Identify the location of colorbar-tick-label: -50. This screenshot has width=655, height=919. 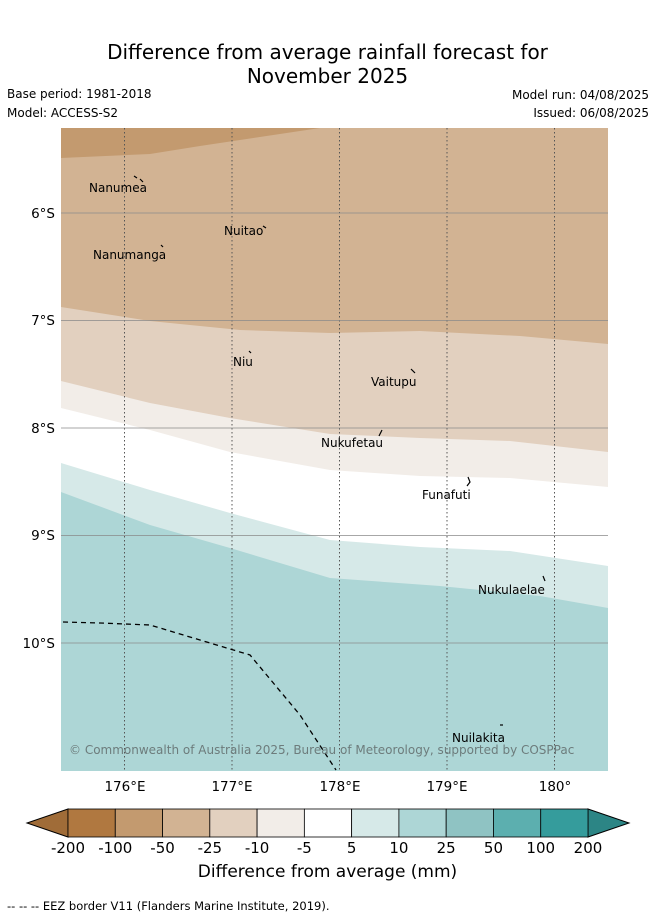
(162, 848).